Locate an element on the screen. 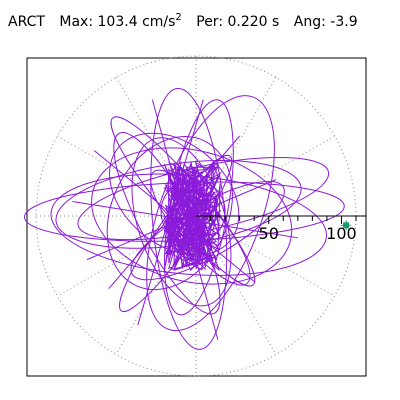 The width and height of the screenshot is (400, 400). angle-value: -3.9 is located at coordinates (344, 22).